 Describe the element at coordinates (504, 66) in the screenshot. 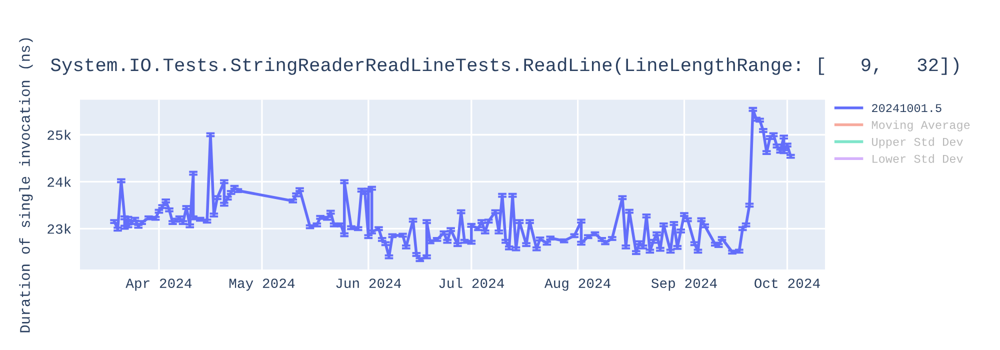

I see `chart-title: System.IO.Tests.StringReaderReadLineTests.ReadLine(LineLengthRange: [ 9, 32])` at that location.